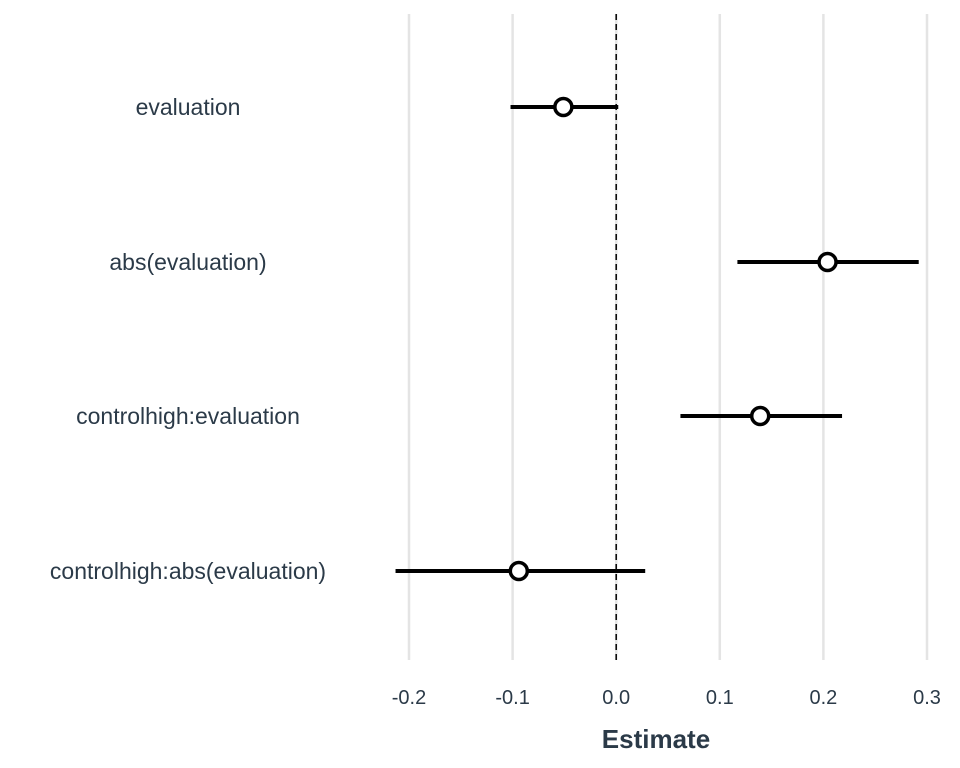 Image resolution: width=960 pixels, height=768 pixels. What do you see at coordinates (187, 262) in the screenshot?
I see `term-label: abs(evaluation)` at bounding box center [187, 262].